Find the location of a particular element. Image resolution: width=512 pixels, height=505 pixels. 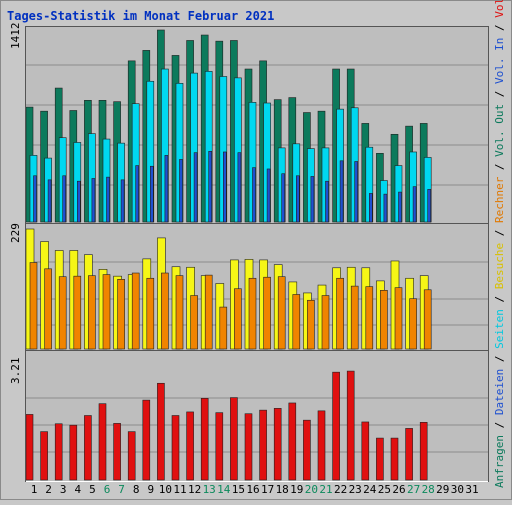

bottom-max-label: 3.21 is located at coordinates (15, 371).